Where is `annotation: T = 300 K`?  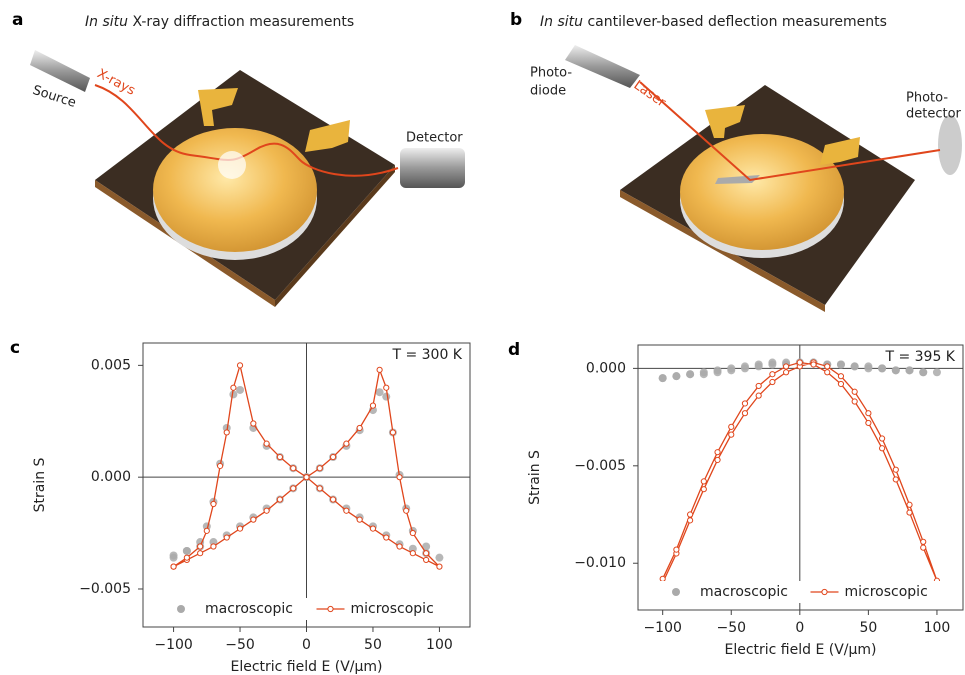
annotation: T = 300 K is located at coordinates (426, 355).